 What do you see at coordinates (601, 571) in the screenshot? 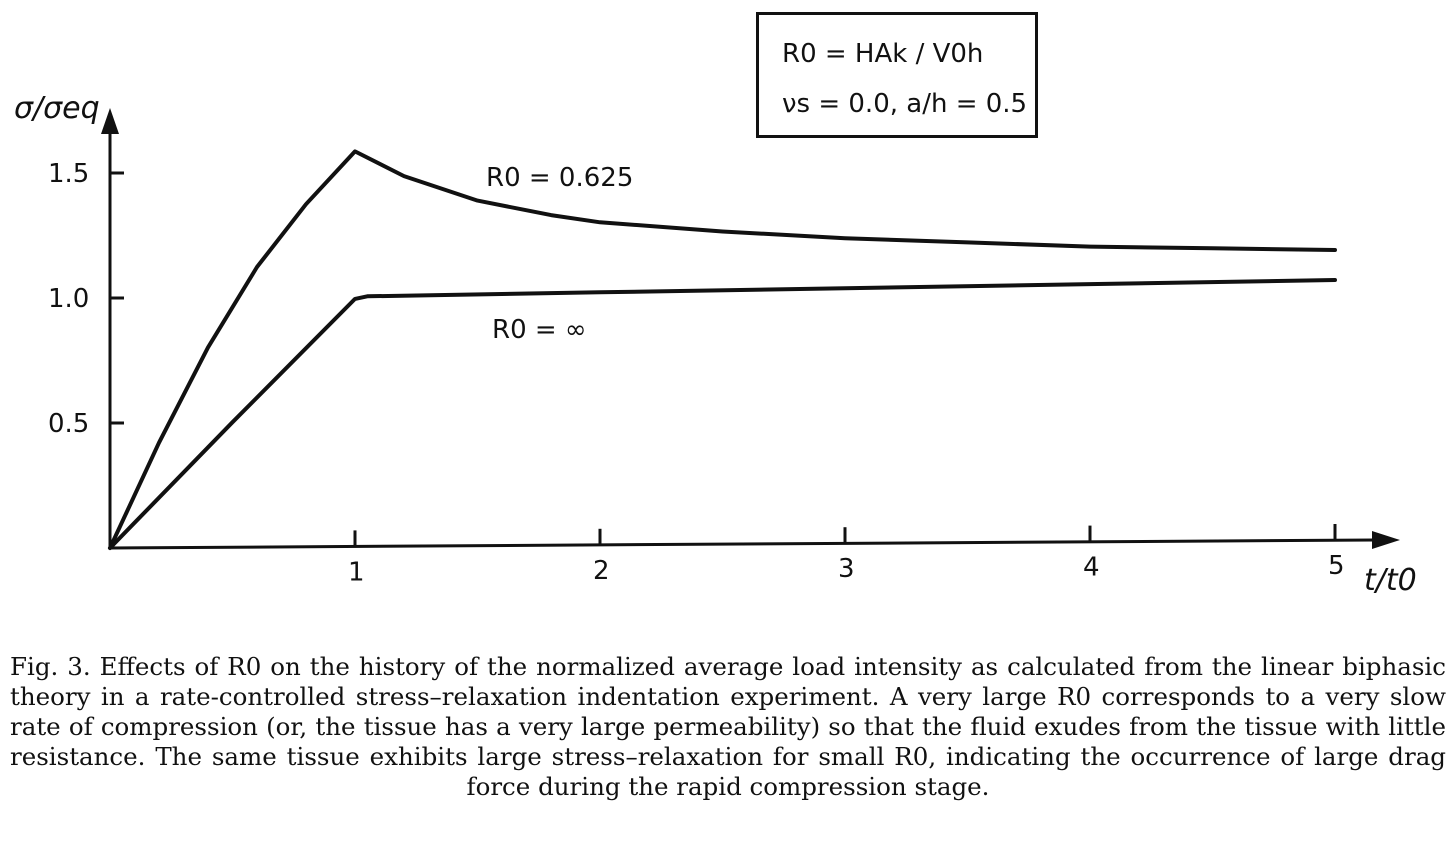
I see `x-tick-label-2: 2` at bounding box center [601, 571].